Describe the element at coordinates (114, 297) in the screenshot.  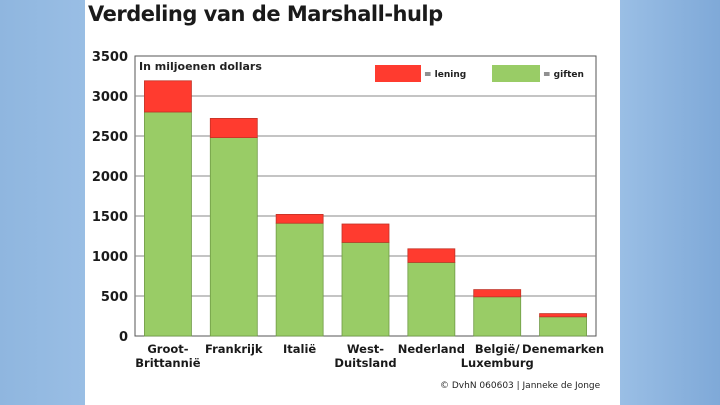
I see `y-tick-label: 500` at that location.